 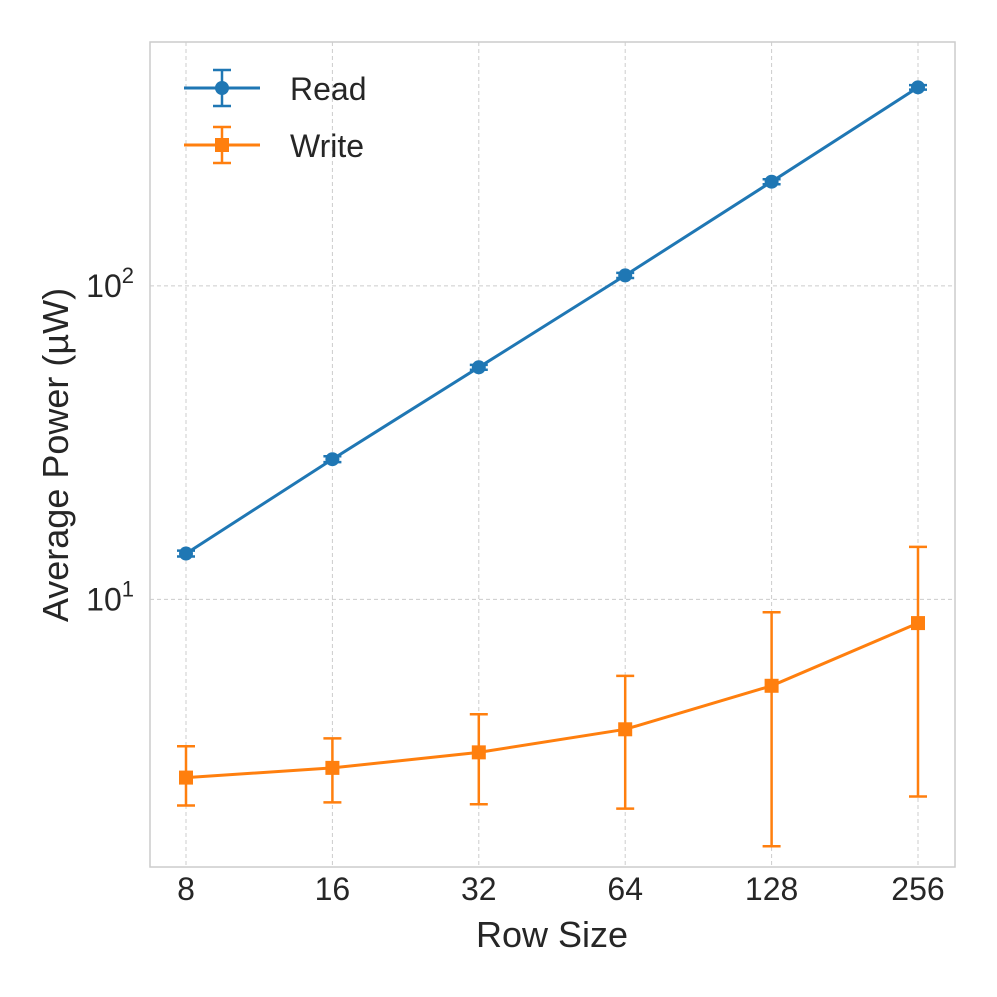 I want to click on x-tick-label: 16, so click(x=333, y=889).